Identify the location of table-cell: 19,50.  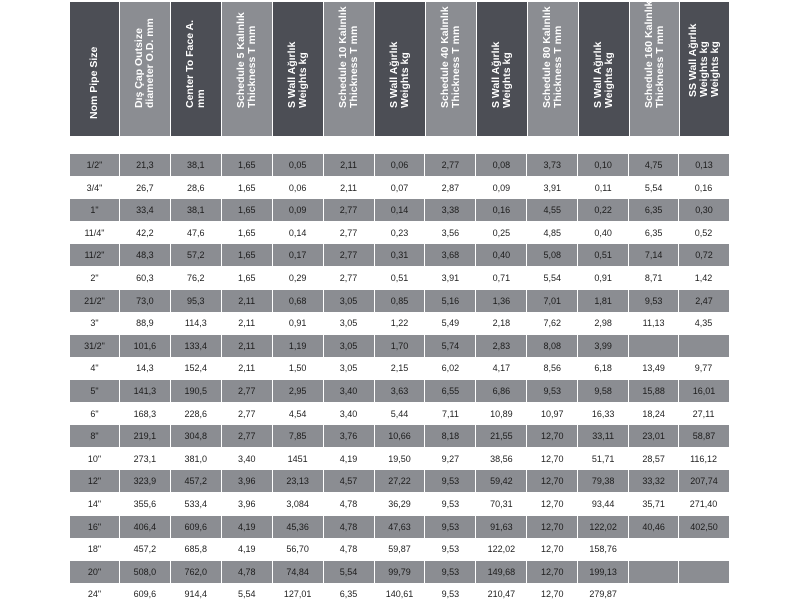
(400, 458).